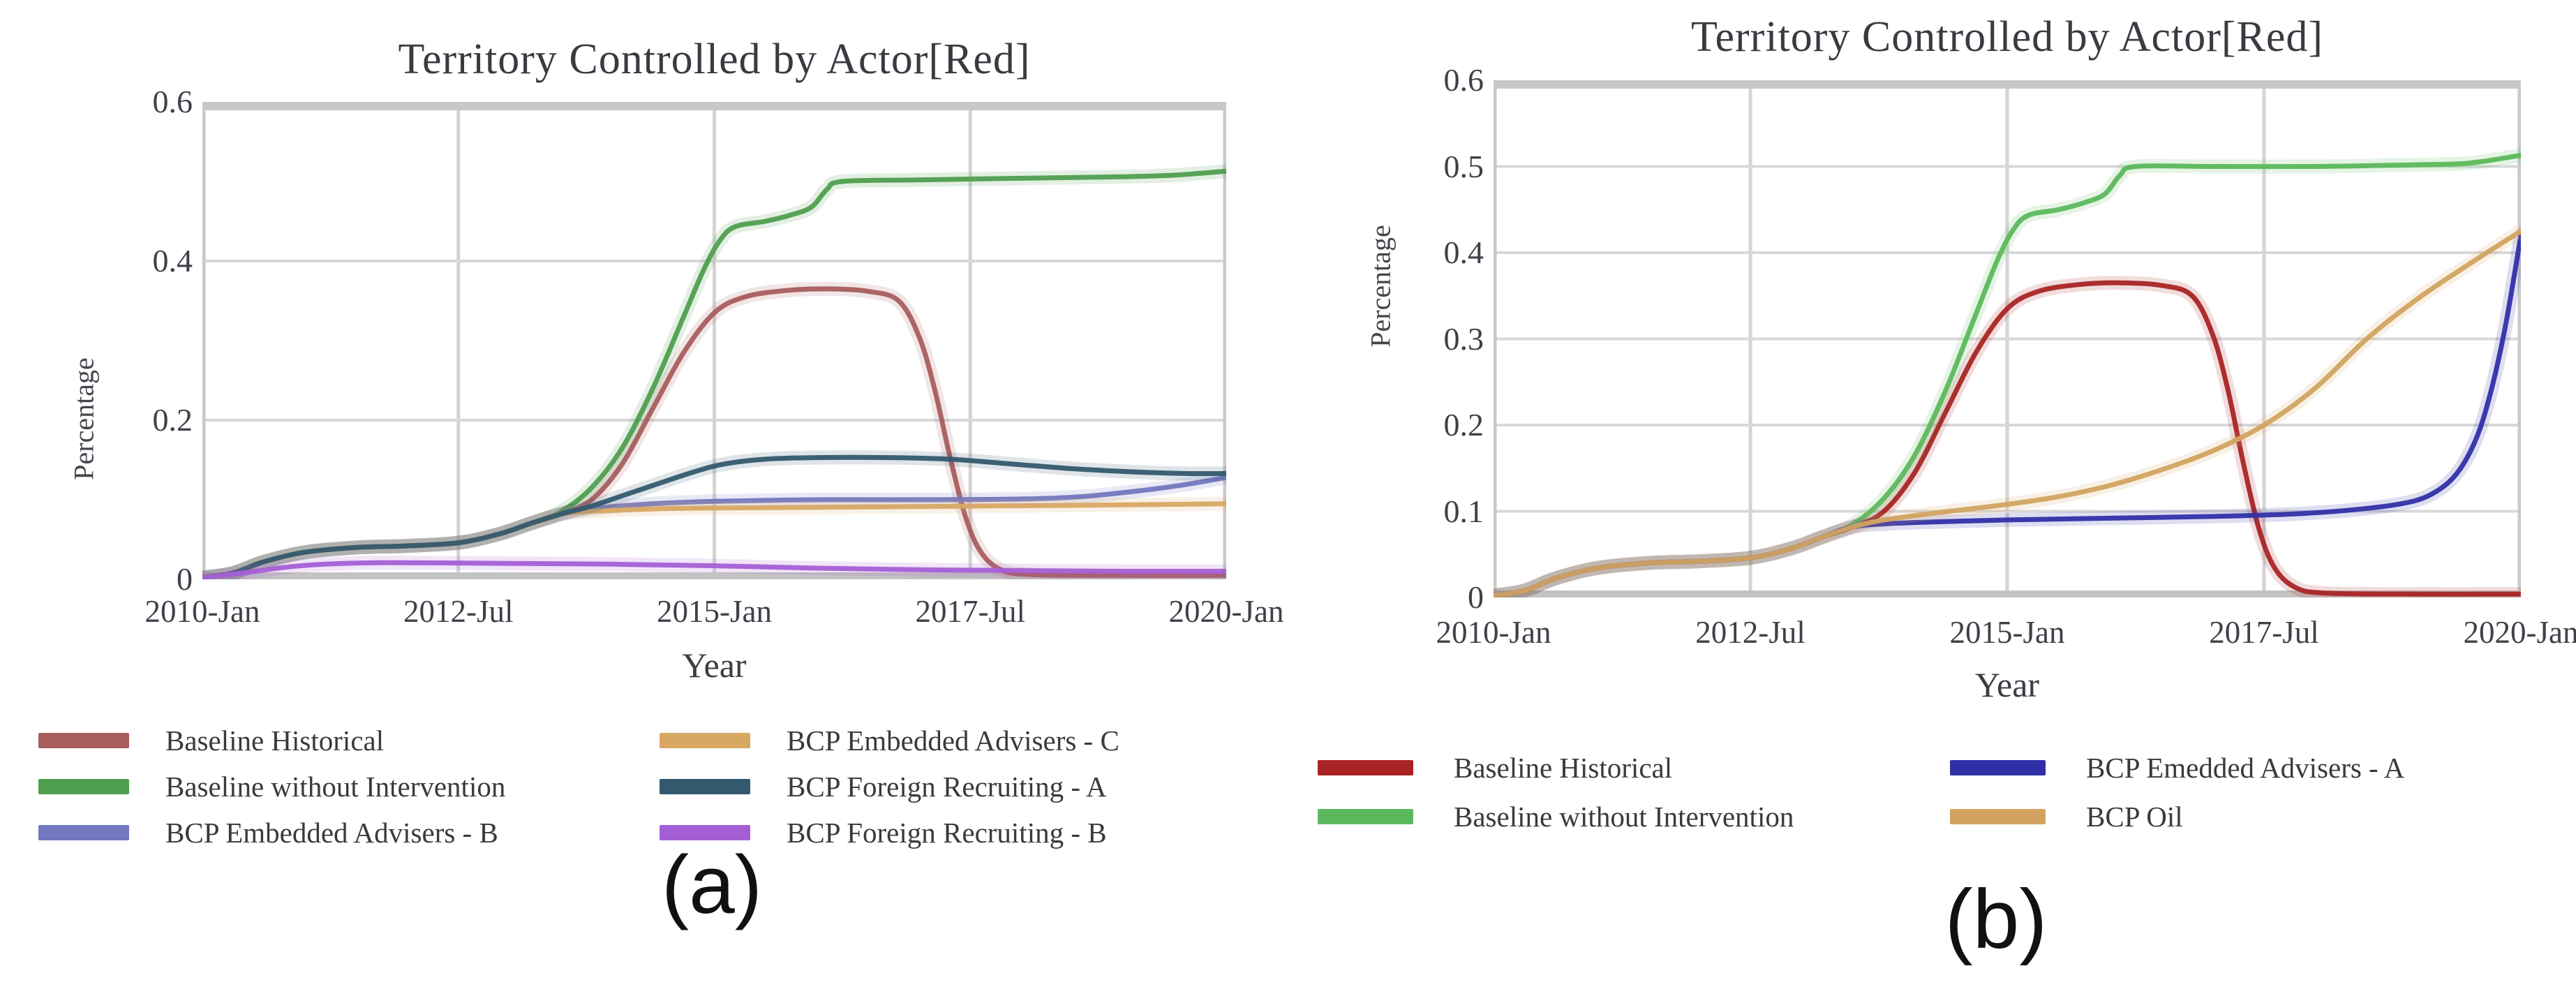 This screenshot has width=2576, height=1003. I want to click on subfigure-caption-b: (b), so click(1996, 919).